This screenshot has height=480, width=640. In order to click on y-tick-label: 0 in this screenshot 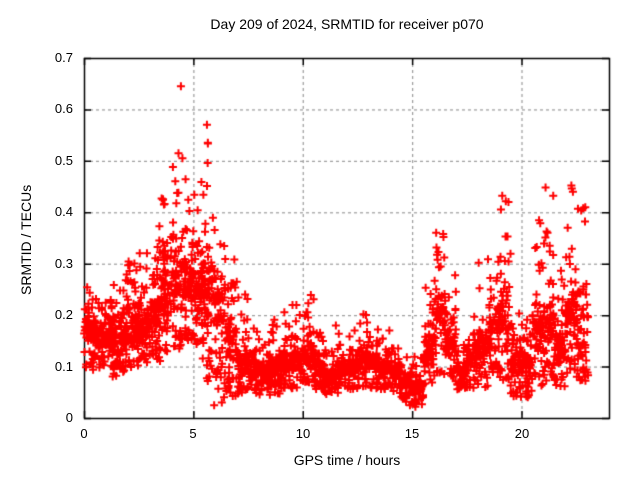, I will do `click(69, 417)`.